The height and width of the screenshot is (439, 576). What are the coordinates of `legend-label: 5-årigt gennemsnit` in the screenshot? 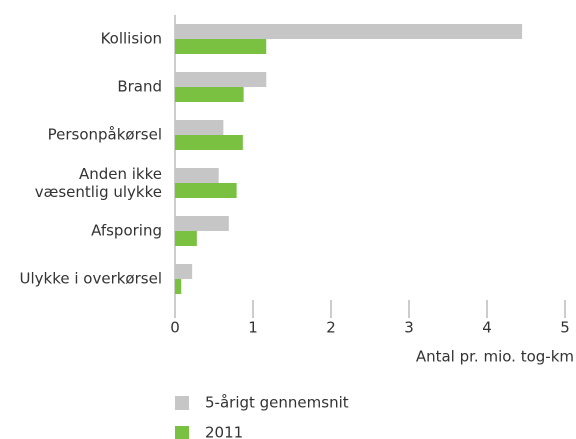 It's located at (277, 403).